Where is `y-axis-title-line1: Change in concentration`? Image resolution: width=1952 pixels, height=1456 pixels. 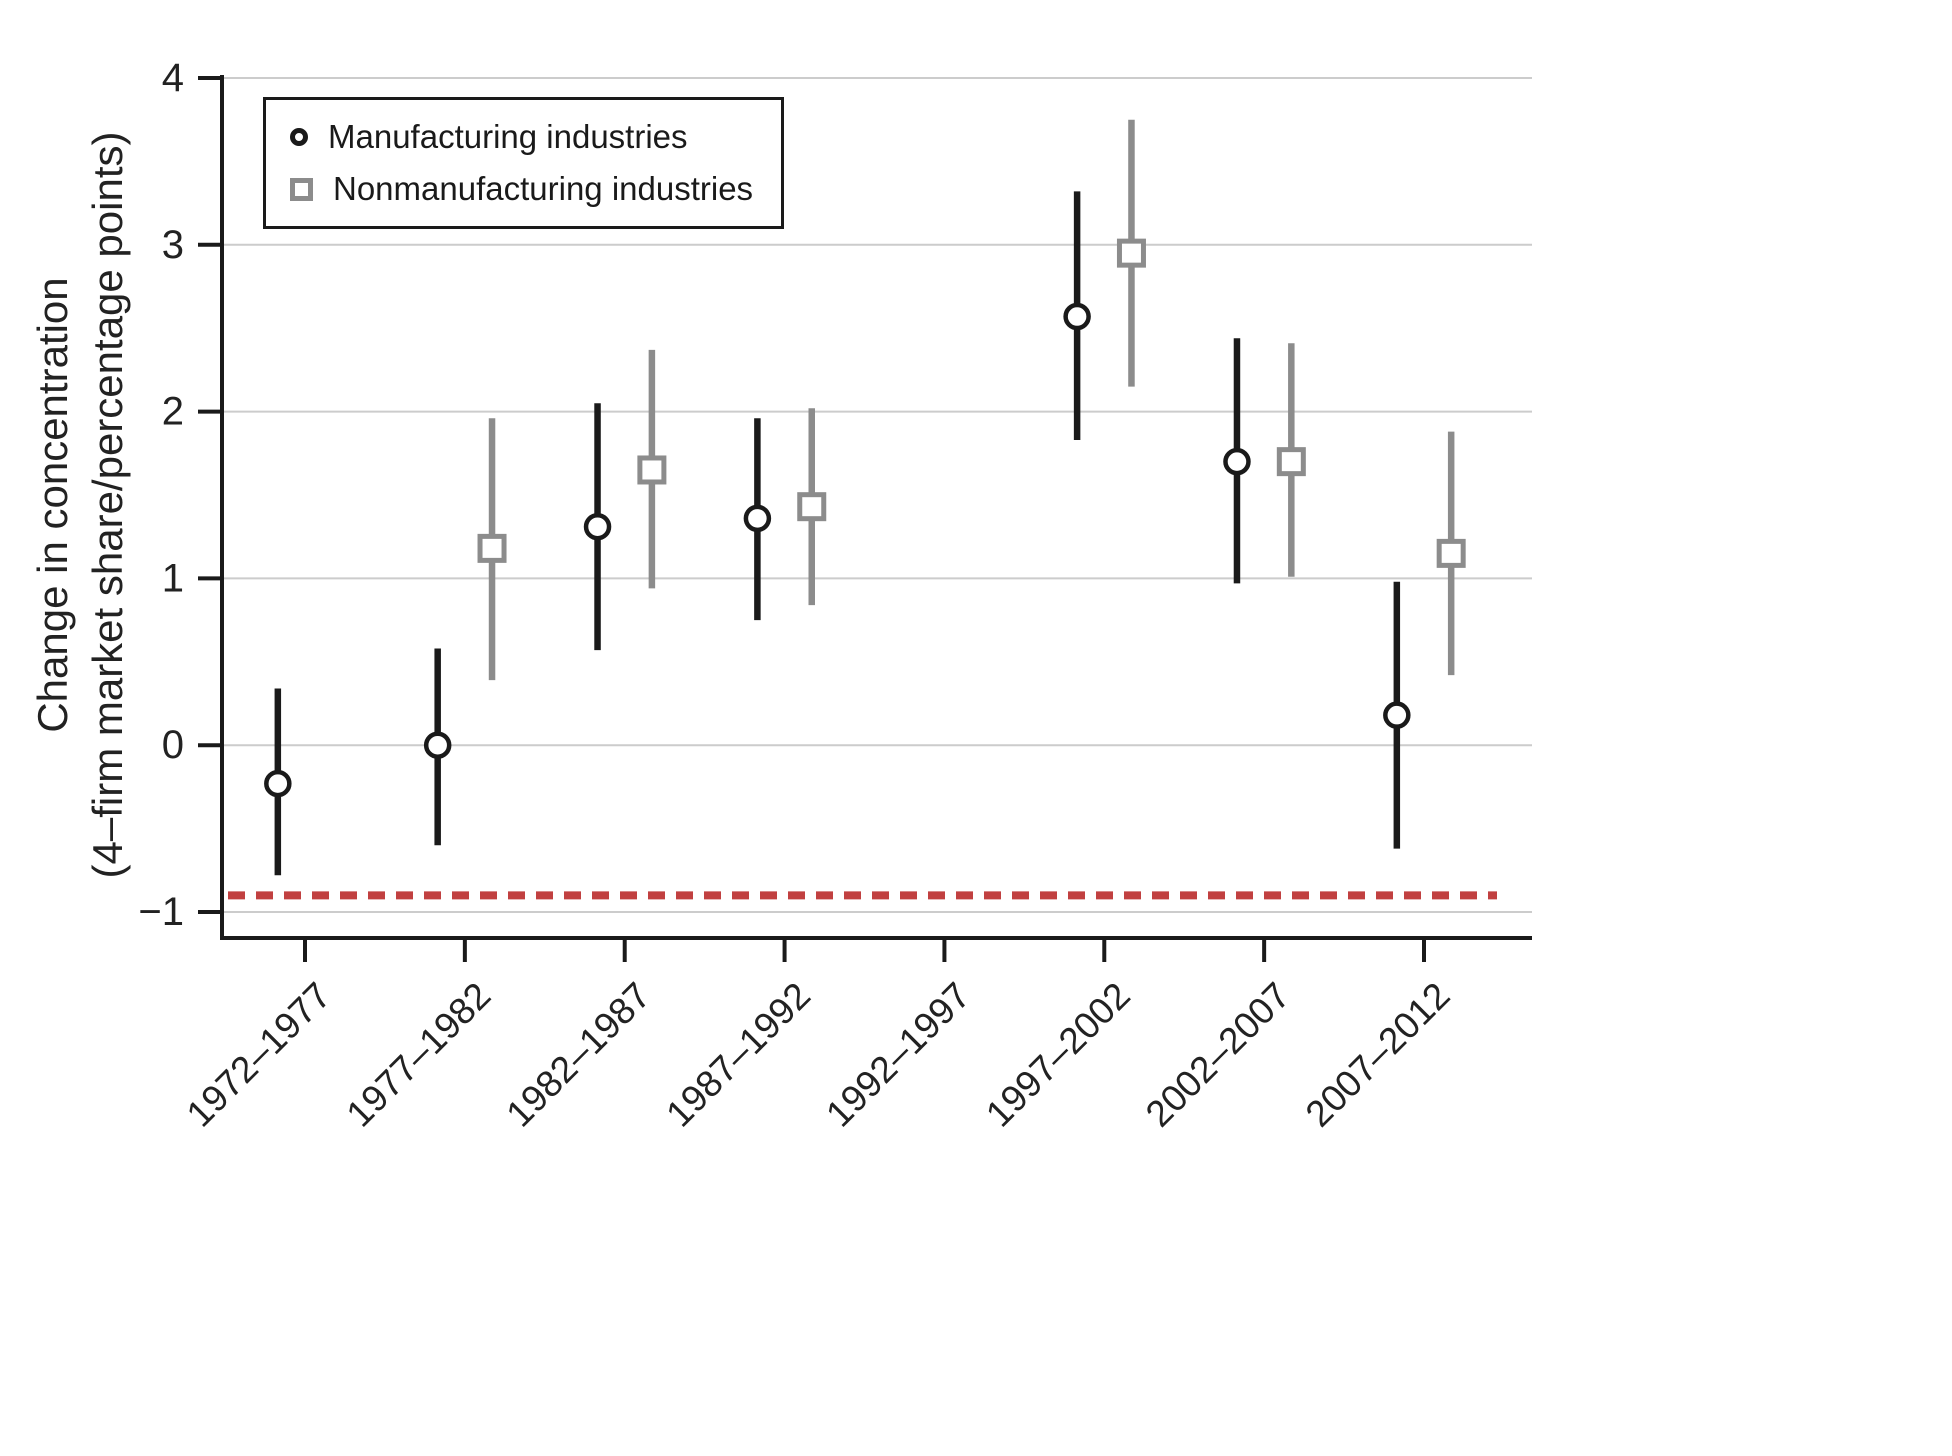
y-axis-title-line1: Change in concentration is located at coordinates (52, 505).